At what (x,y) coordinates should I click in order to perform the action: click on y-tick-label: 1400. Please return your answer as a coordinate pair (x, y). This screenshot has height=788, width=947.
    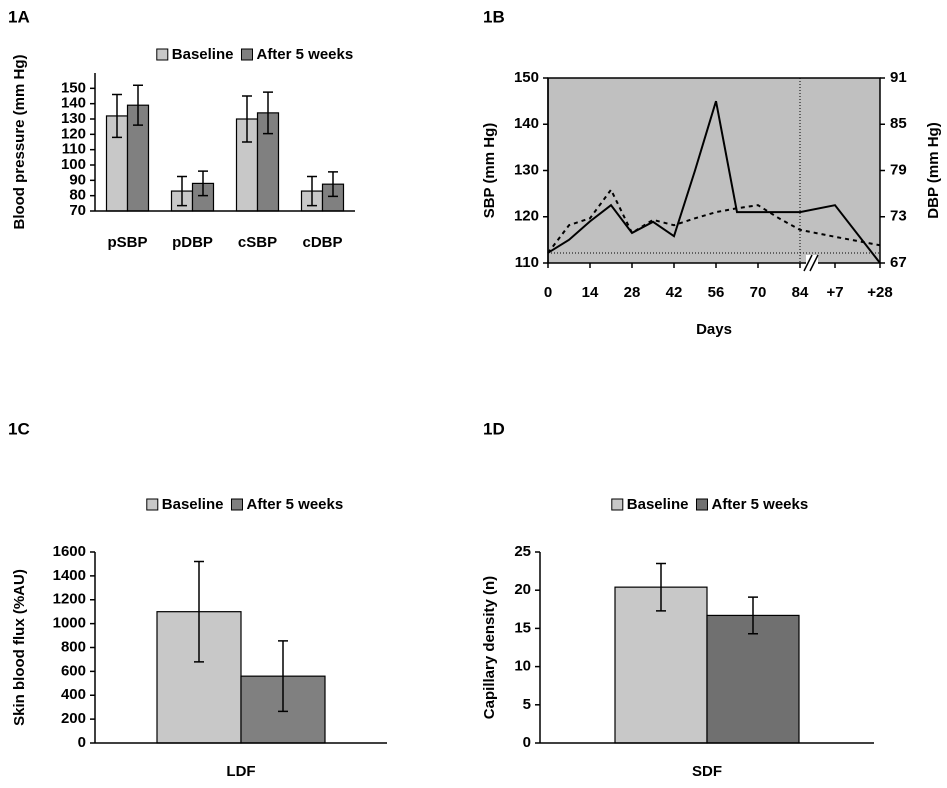
    Looking at the image, I should click on (69, 575).